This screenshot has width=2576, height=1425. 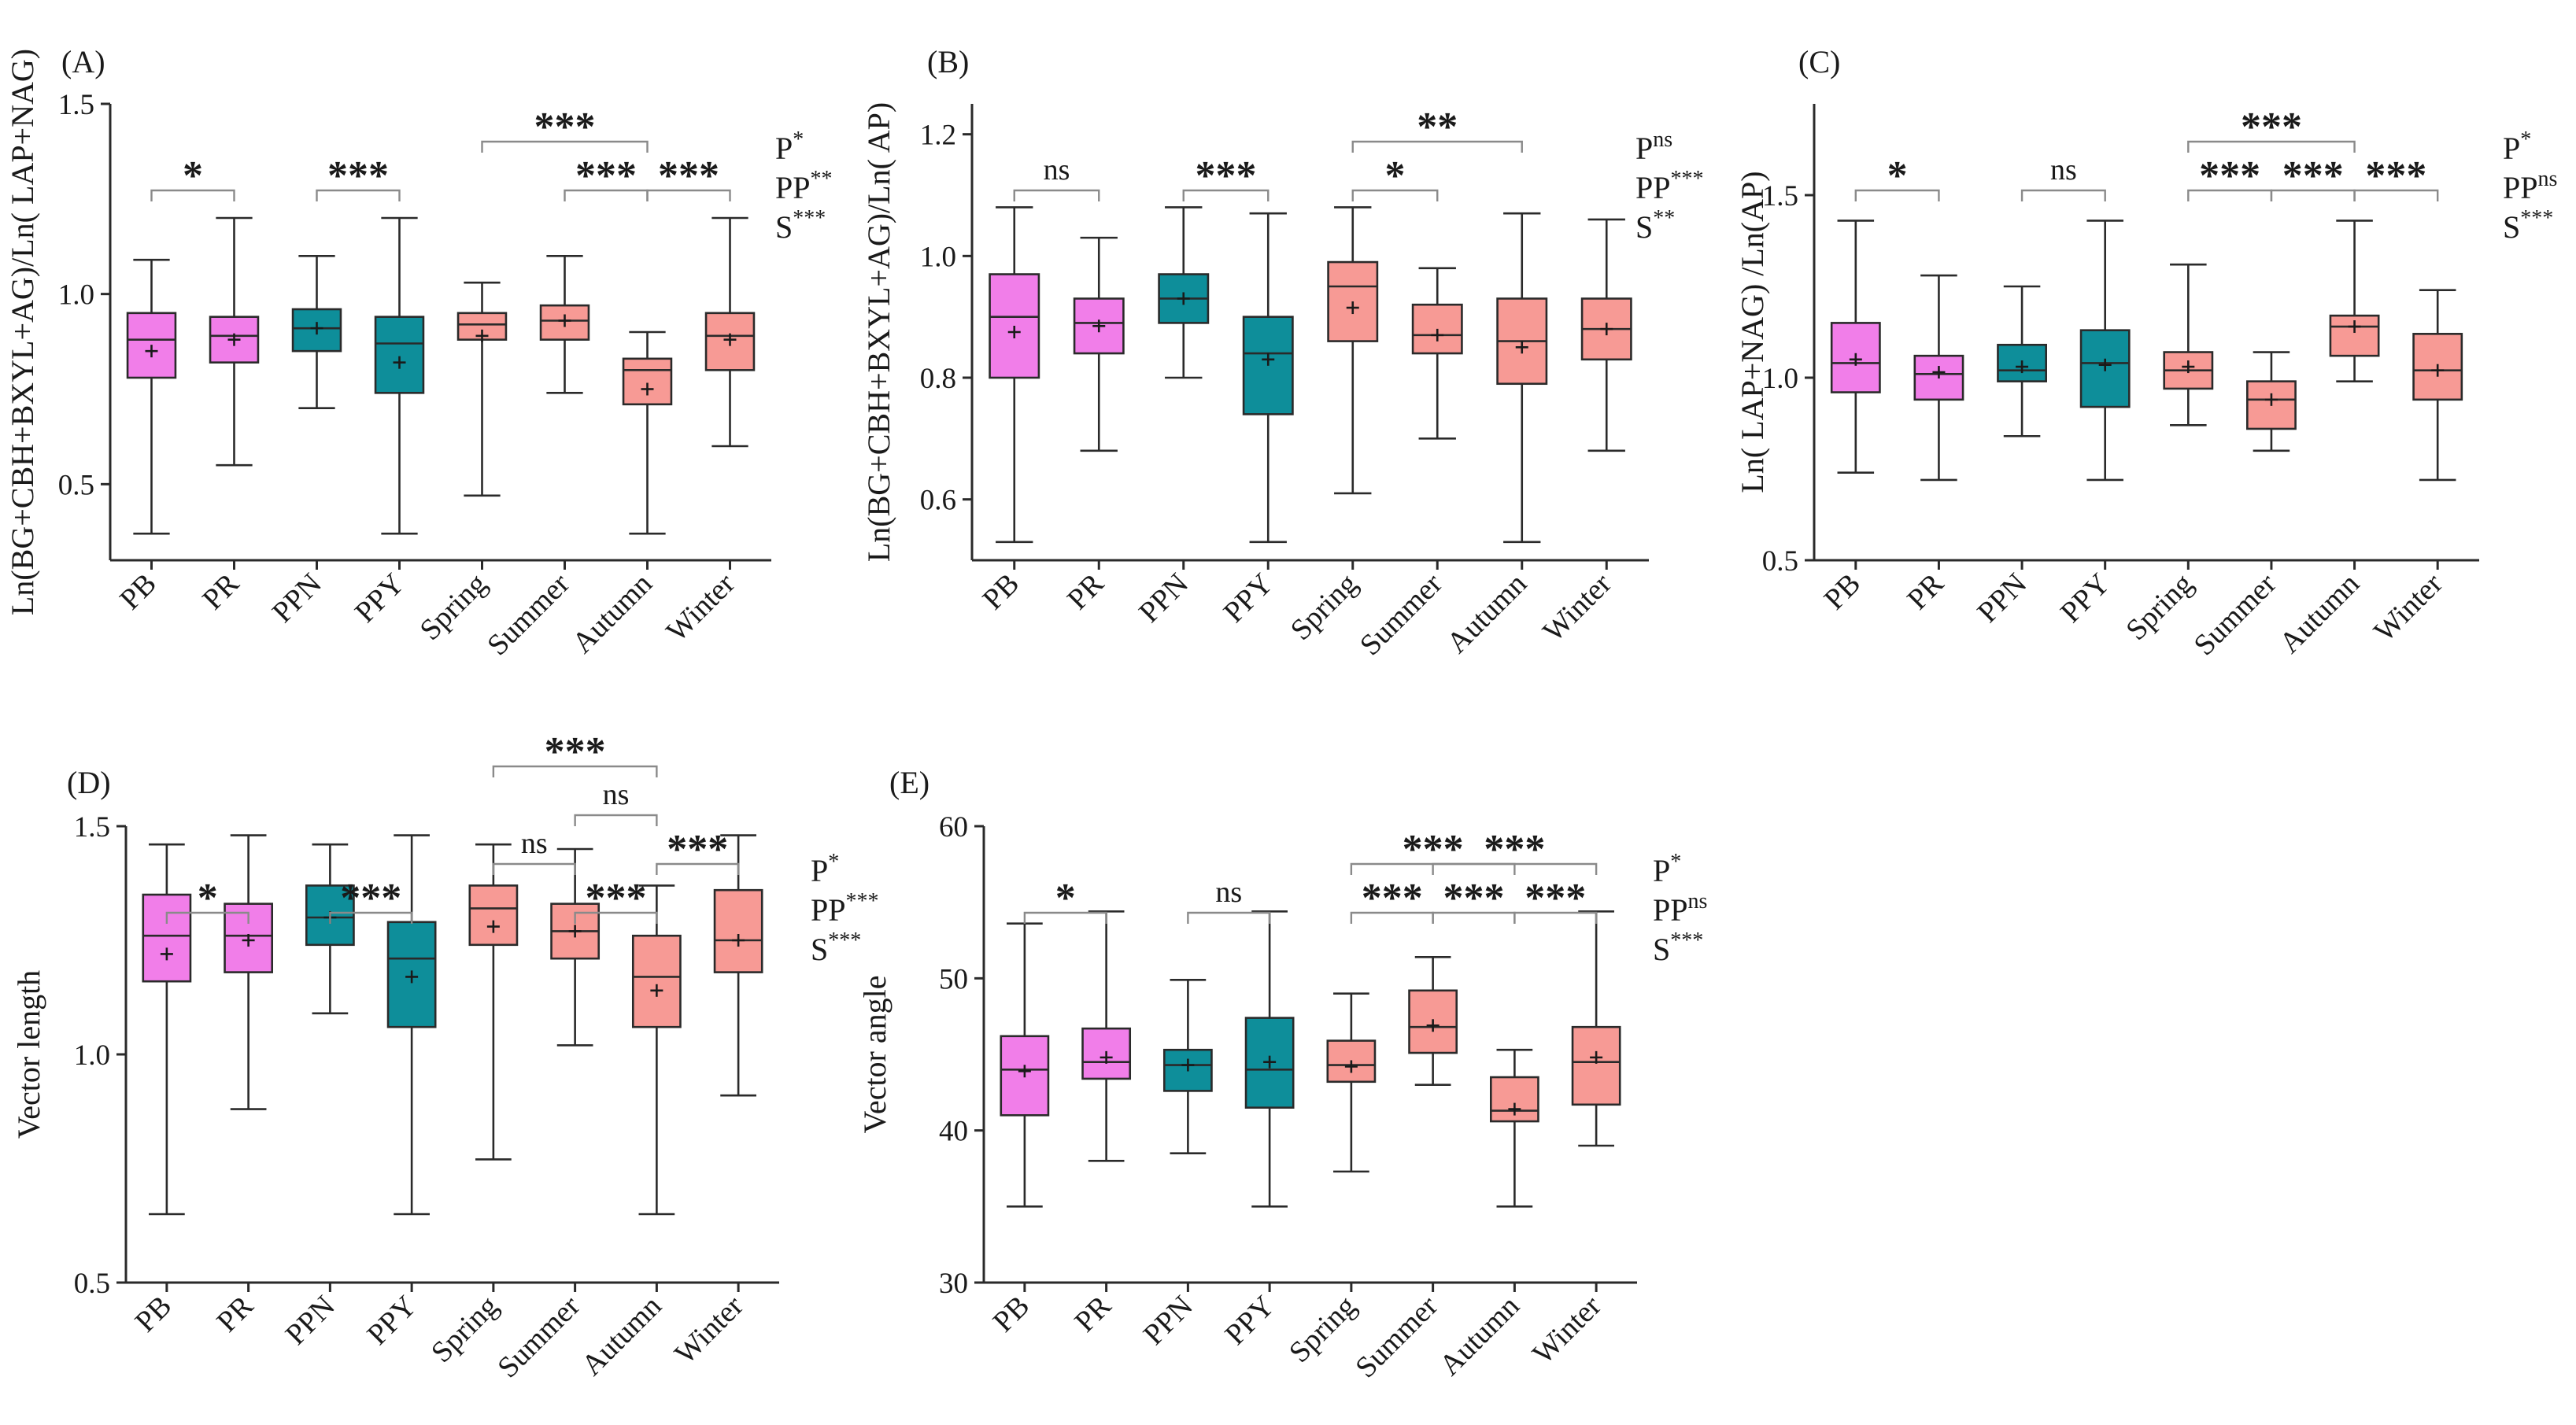 What do you see at coordinates (22, 332) in the screenshot?
I see `y-axis-label: Ln(BG+CBH+BXYL+AG)/Ln( LAP+NAG)` at bounding box center [22, 332].